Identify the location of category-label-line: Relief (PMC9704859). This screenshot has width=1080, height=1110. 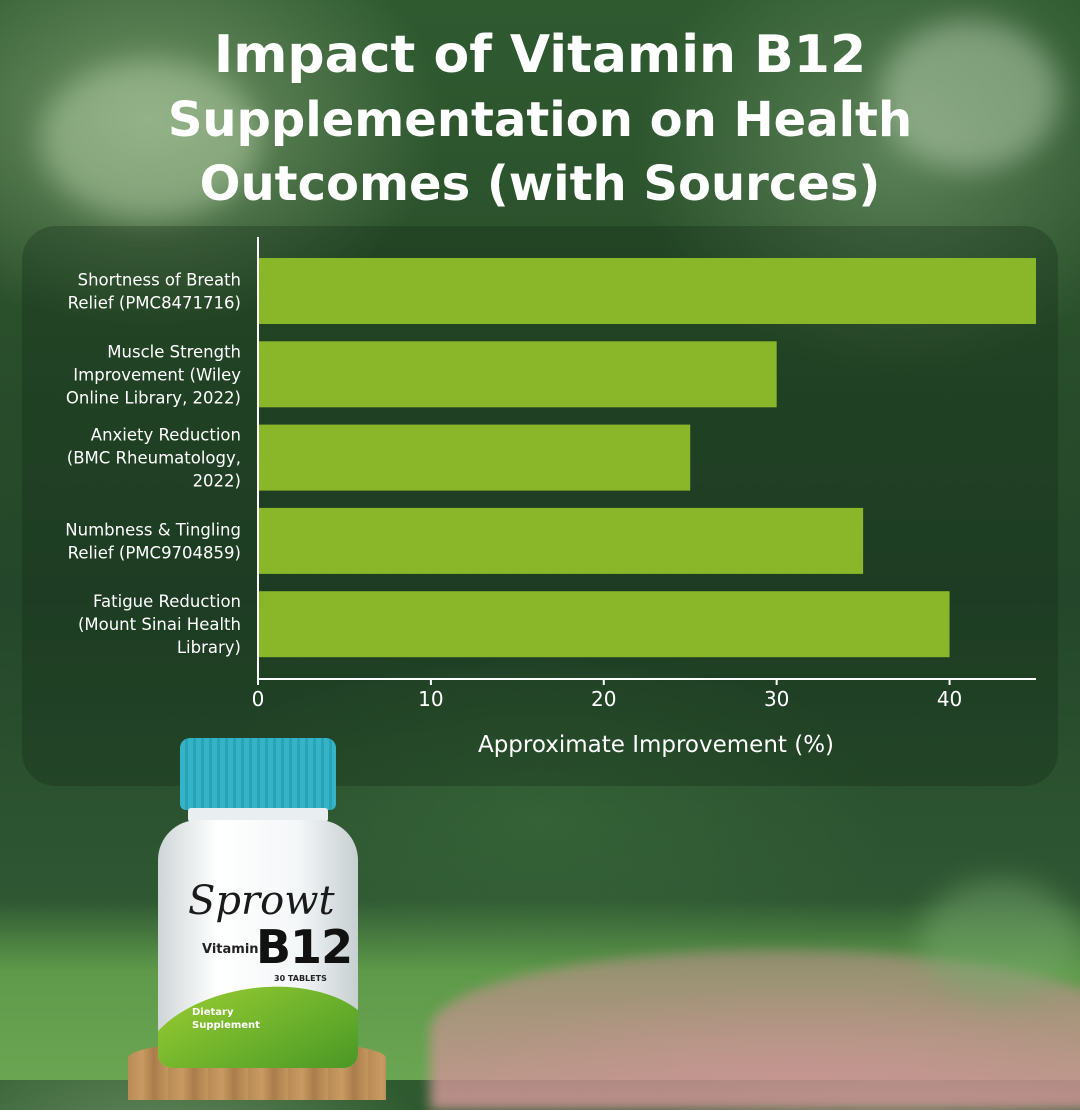
(154, 552).